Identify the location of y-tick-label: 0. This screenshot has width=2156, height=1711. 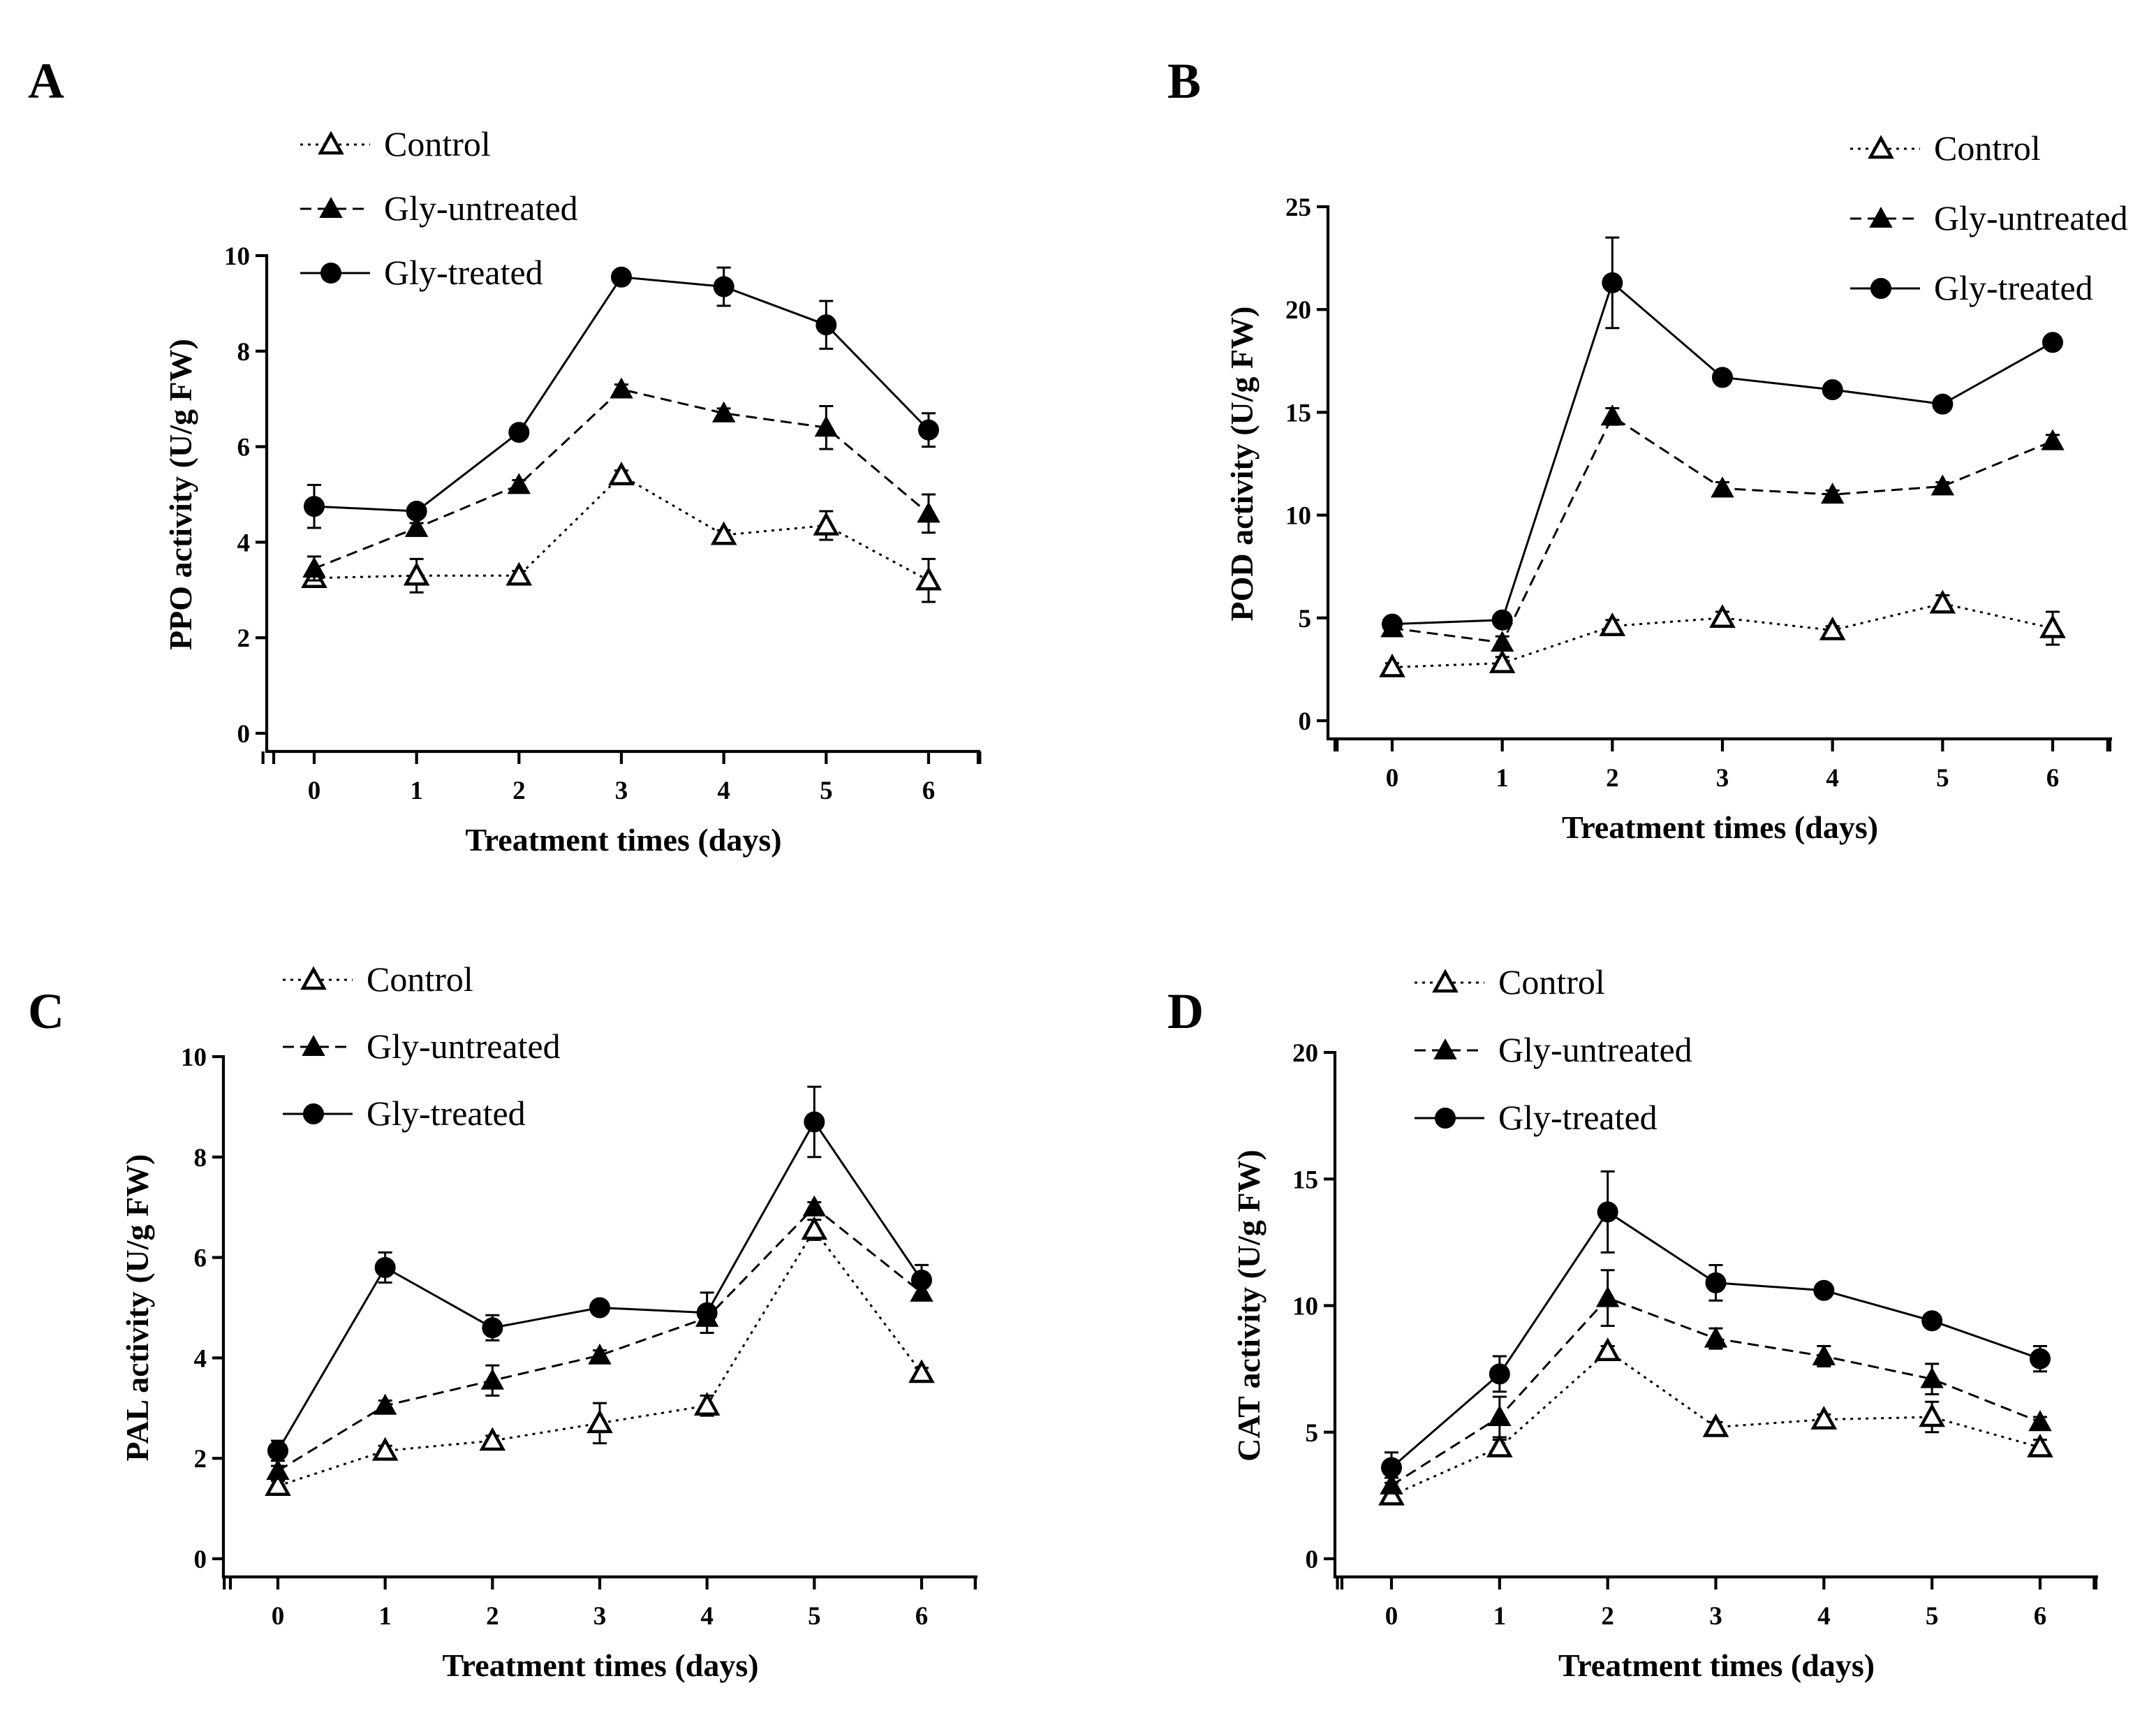
(244, 735).